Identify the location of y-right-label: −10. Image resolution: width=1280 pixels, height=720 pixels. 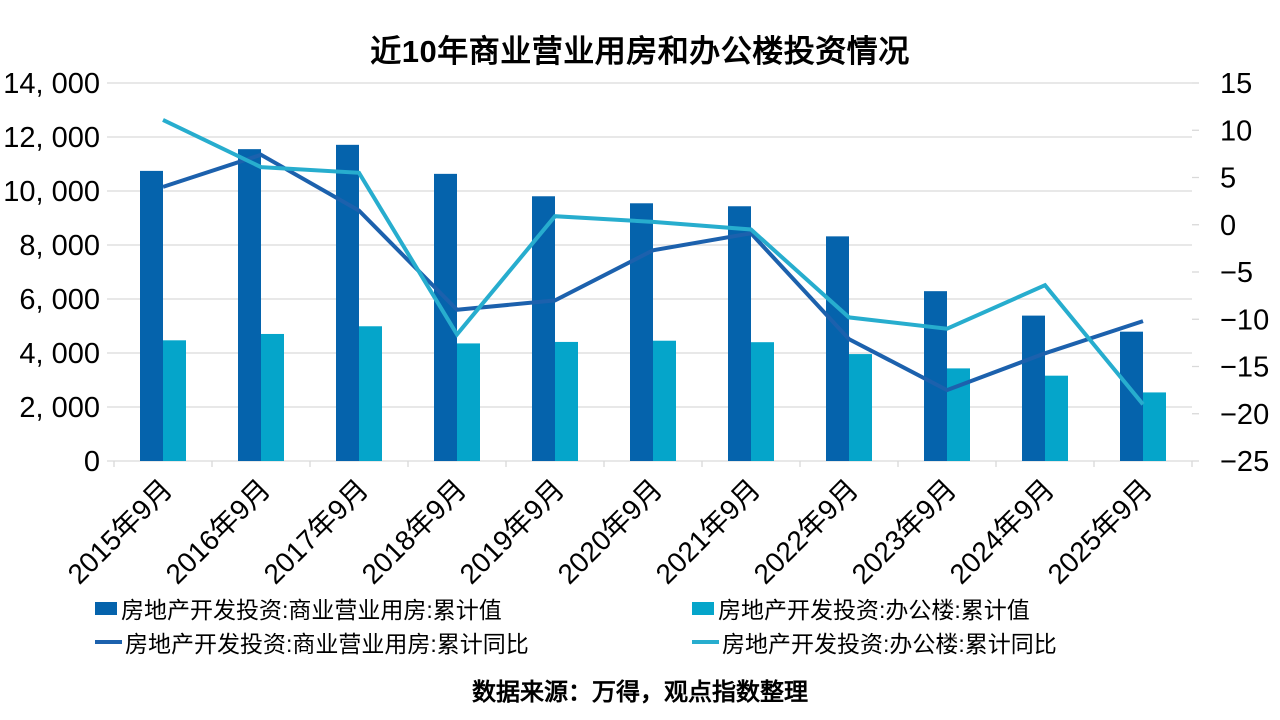
(1244, 320).